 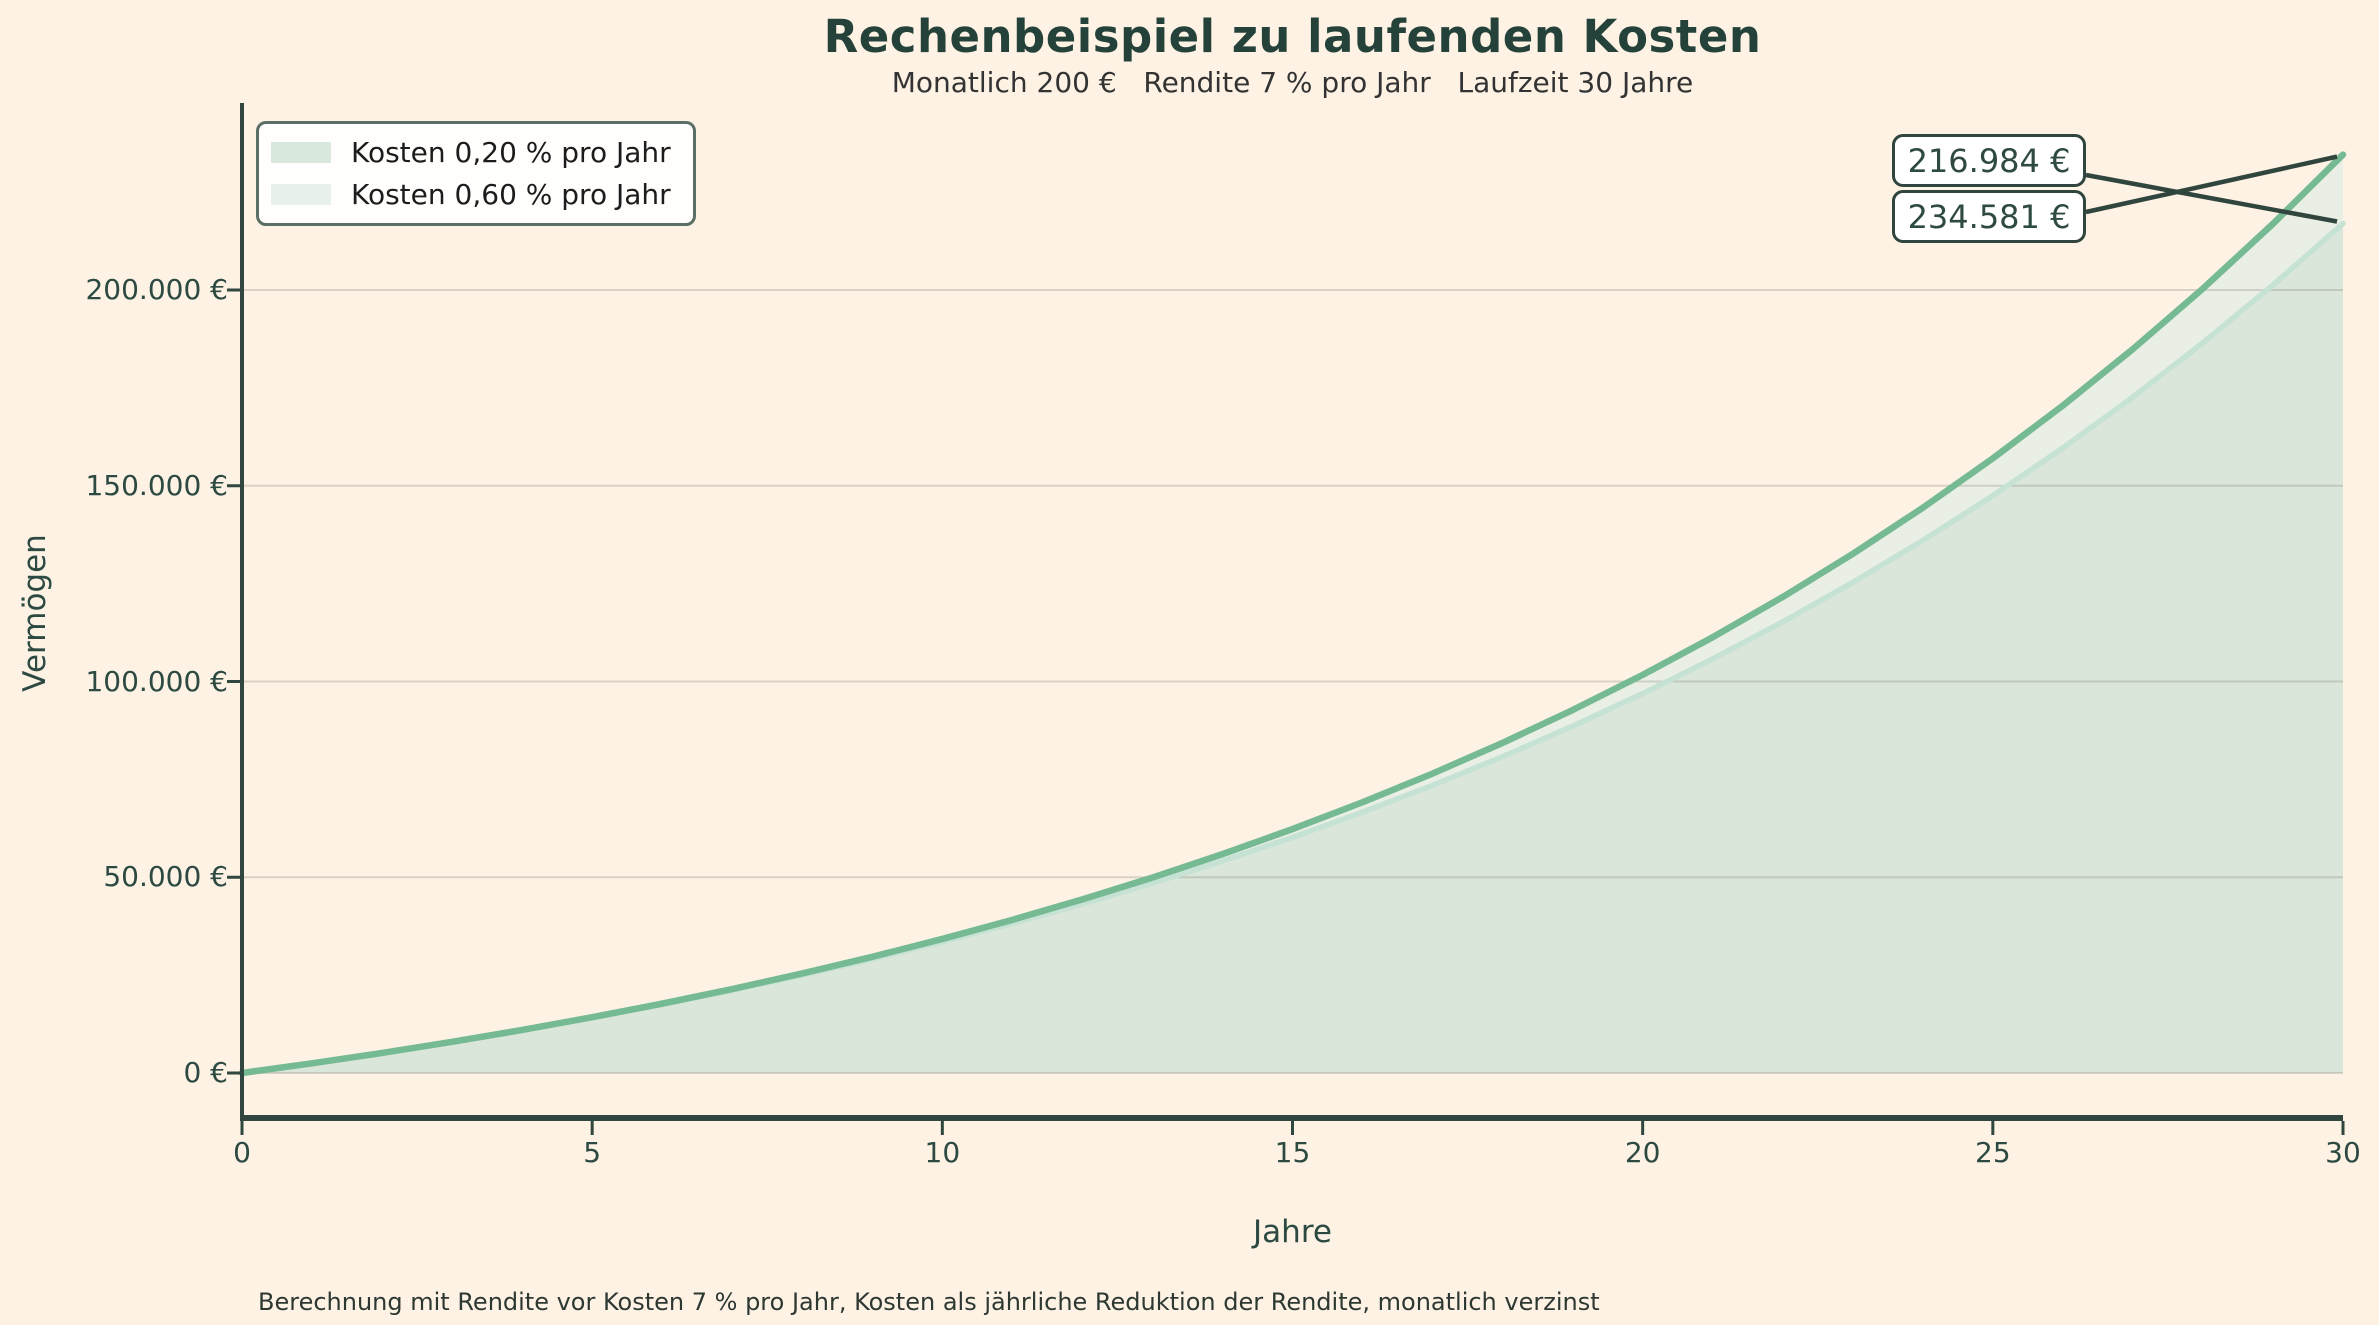 What do you see at coordinates (242, 1152) in the screenshot?
I see `x-tick-label: 0` at bounding box center [242, 1152].